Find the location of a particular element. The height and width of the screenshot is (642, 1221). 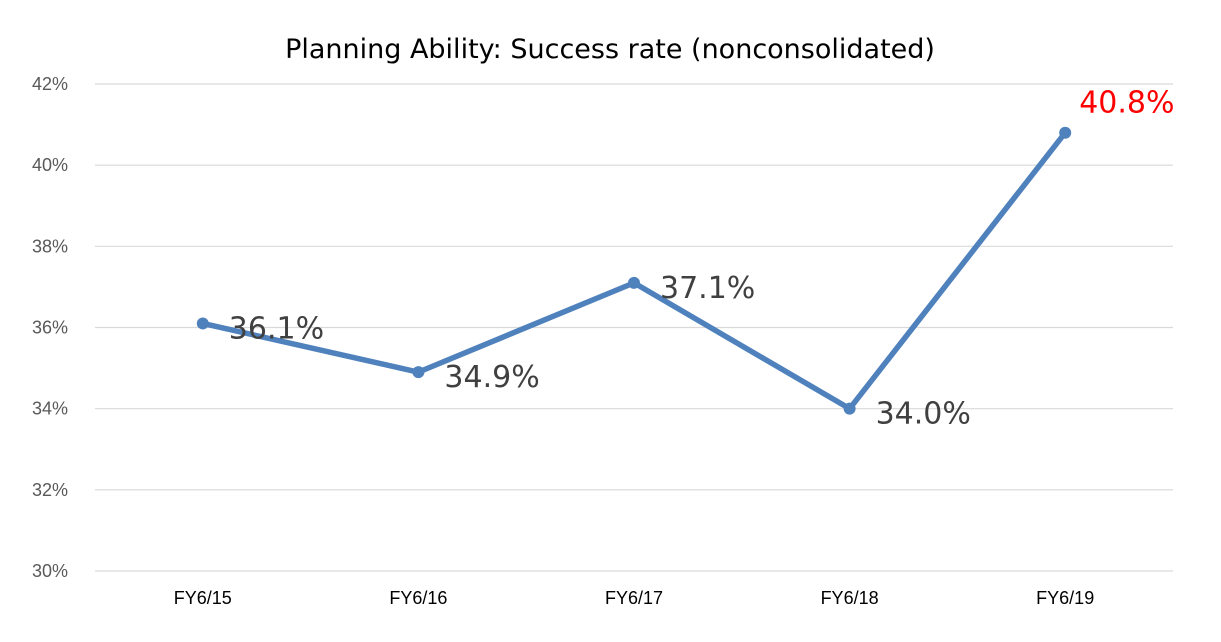

y-tick-label: 34% is located at coordinates (50, 409).